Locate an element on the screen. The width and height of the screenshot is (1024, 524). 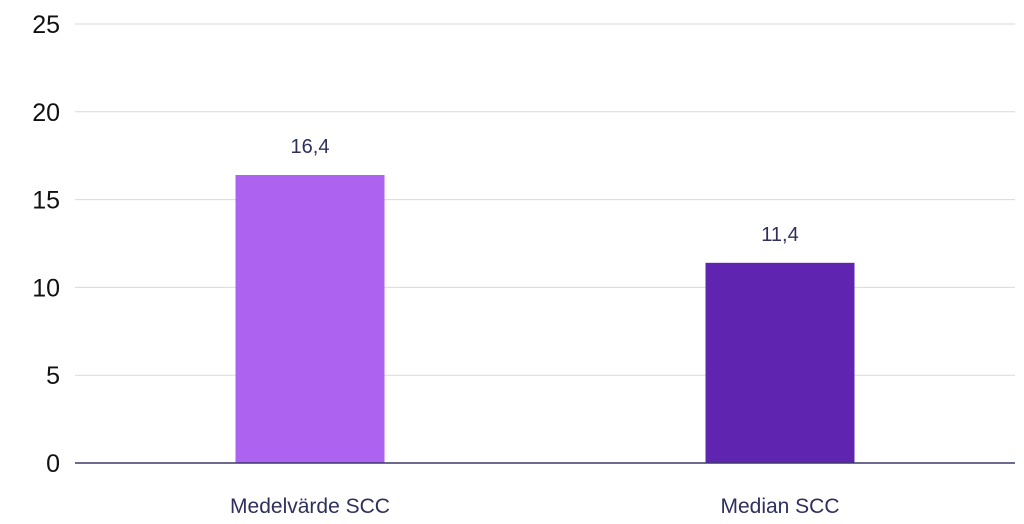
x-category-label: Median SCC is located at coordinates (779, 506).